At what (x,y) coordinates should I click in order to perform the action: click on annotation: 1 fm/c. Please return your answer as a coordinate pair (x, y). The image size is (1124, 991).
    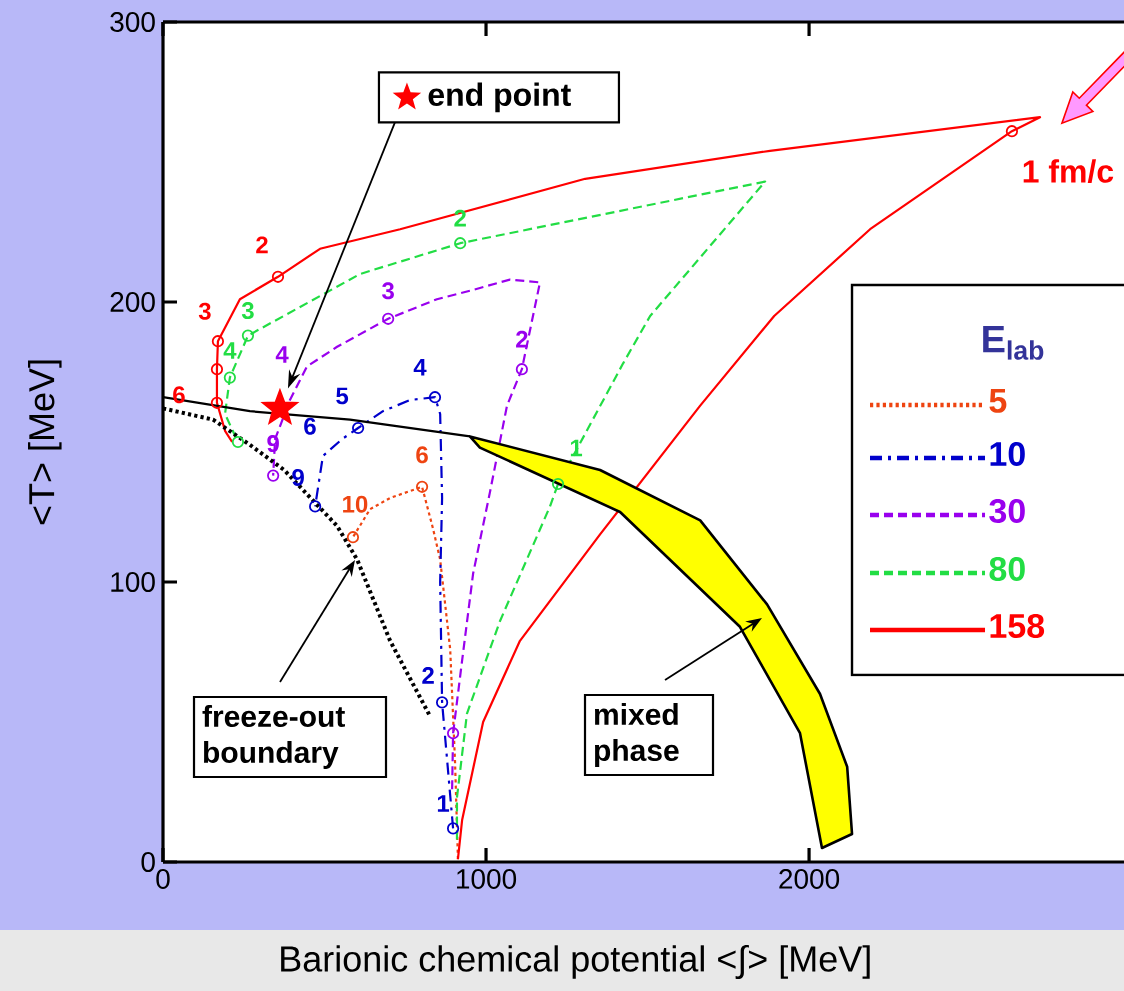
    Looking at the image, I should click on (1068, 171).